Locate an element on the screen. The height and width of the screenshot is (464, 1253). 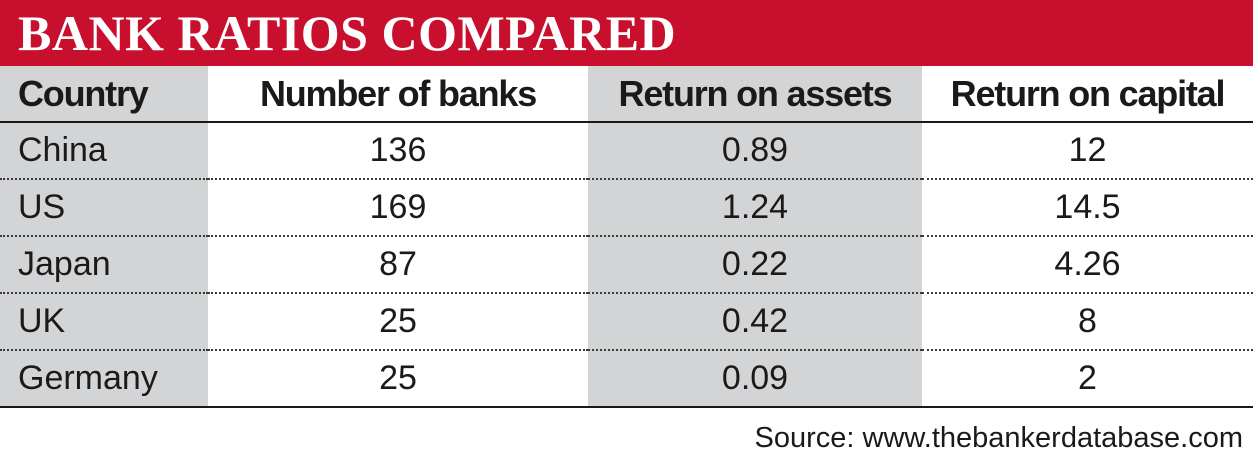
table-cell: 12 is located at coordinates (1087, 151).